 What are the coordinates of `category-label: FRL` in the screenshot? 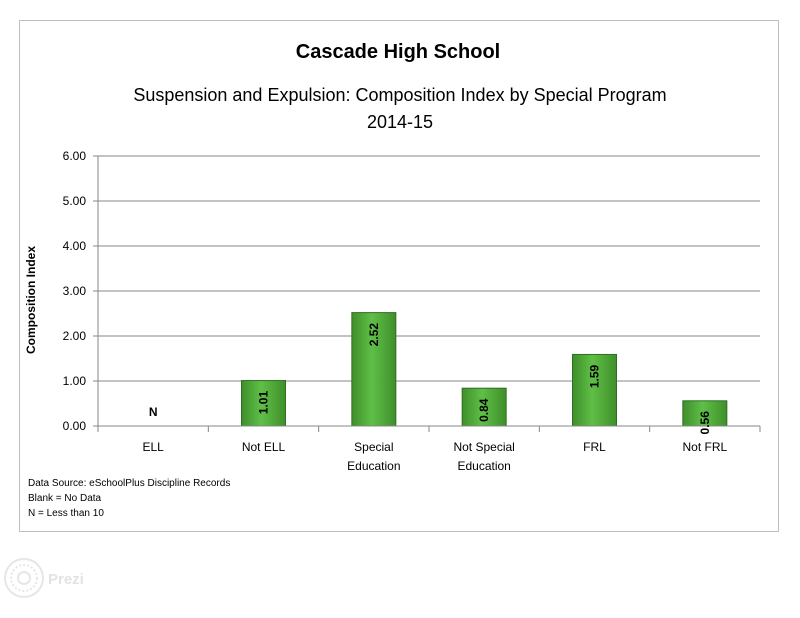 It's located at (594, 447).